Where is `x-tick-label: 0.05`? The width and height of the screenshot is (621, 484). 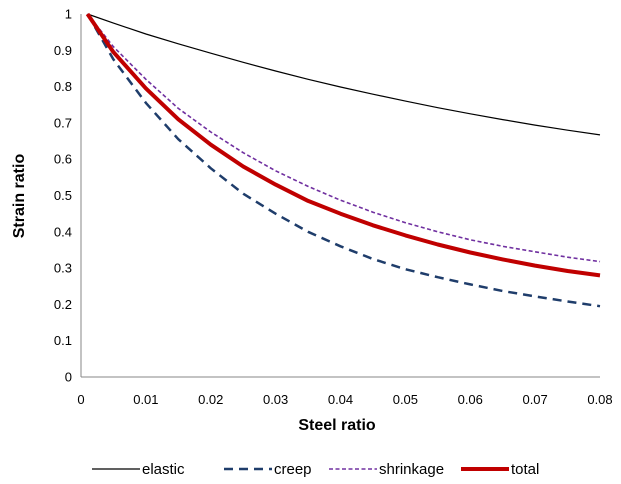
x-tick-label: 0.05 is located at coordinates (405, 399).